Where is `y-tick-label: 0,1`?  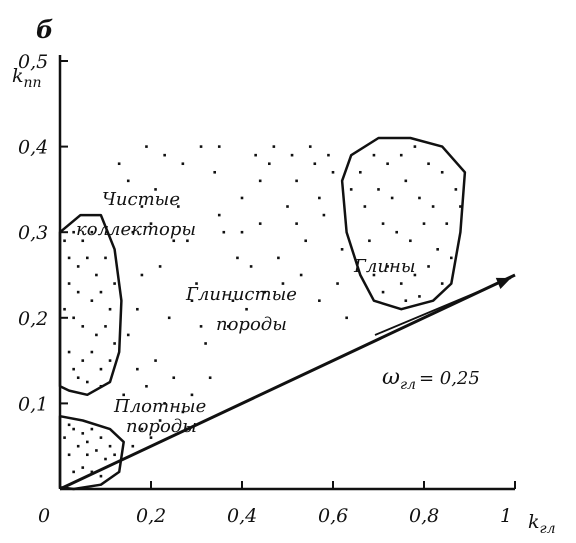
y-tick-label: 0,1 is located at coordinates (33, 404).